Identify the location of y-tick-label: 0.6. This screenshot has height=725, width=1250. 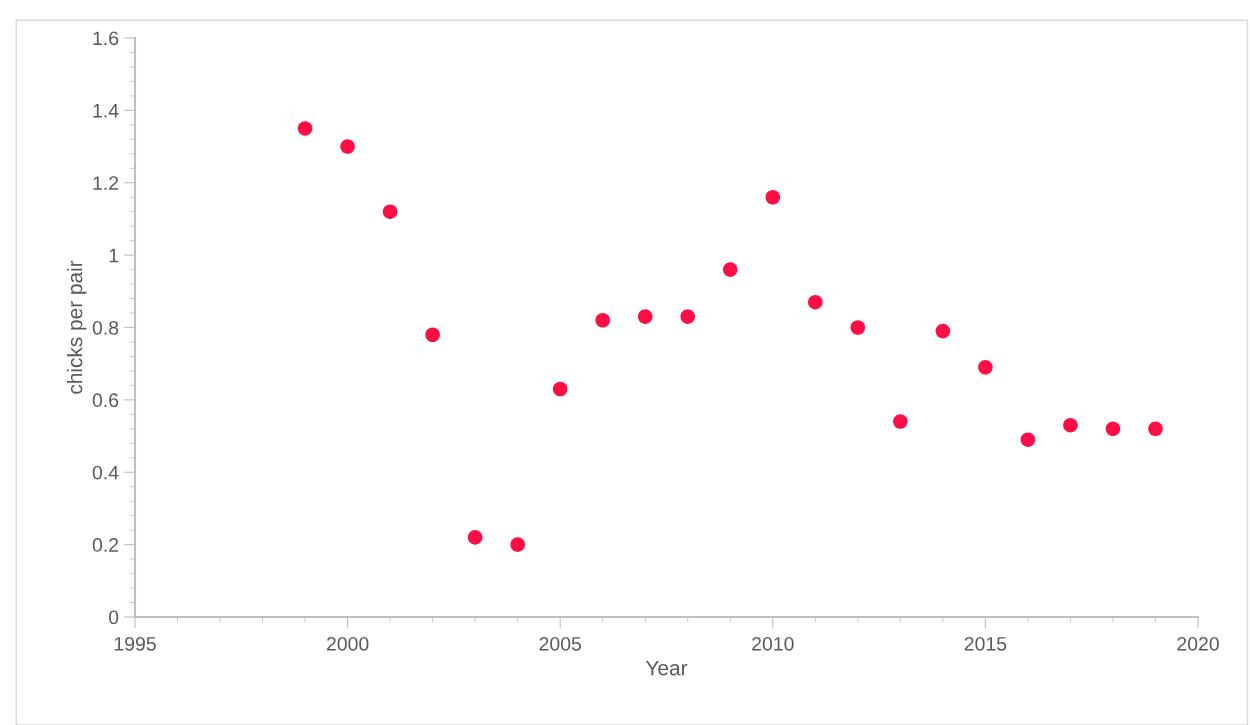
(105, 400).